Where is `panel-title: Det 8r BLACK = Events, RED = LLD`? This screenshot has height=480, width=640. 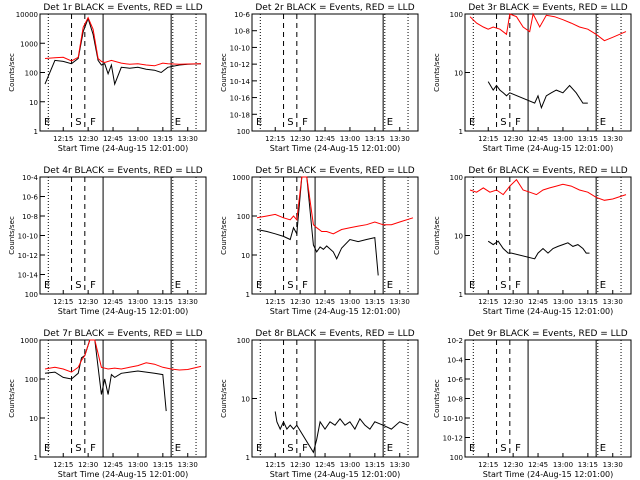
panel-title: Det 8r BLACK = Events, RED = LLD is located at coordinates (334, 334).